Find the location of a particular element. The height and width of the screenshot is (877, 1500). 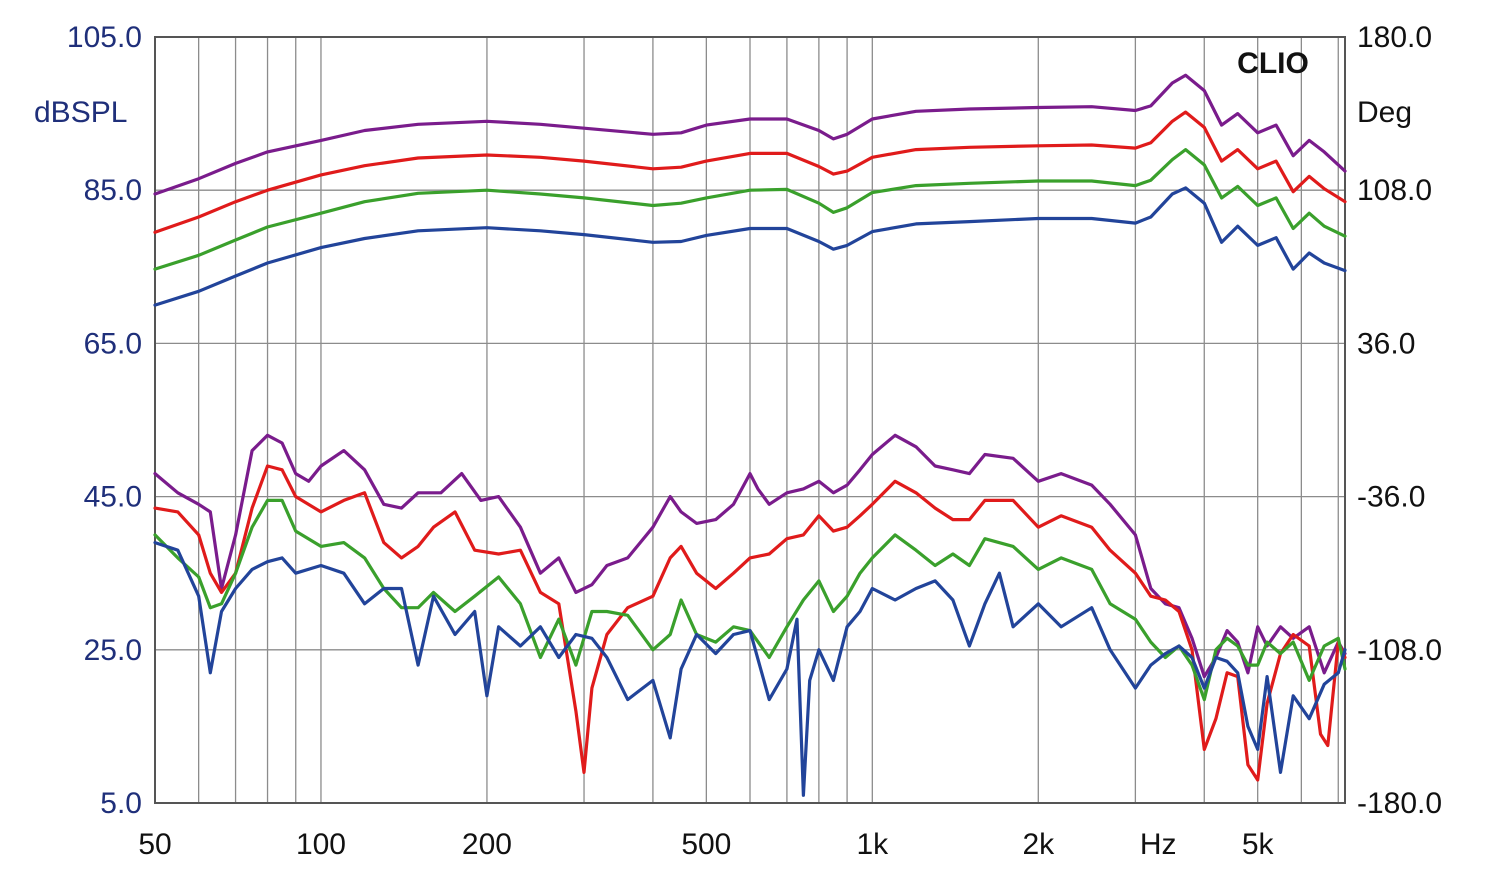

left-tick-label: 25.0 is located at coordinates (113, 650).